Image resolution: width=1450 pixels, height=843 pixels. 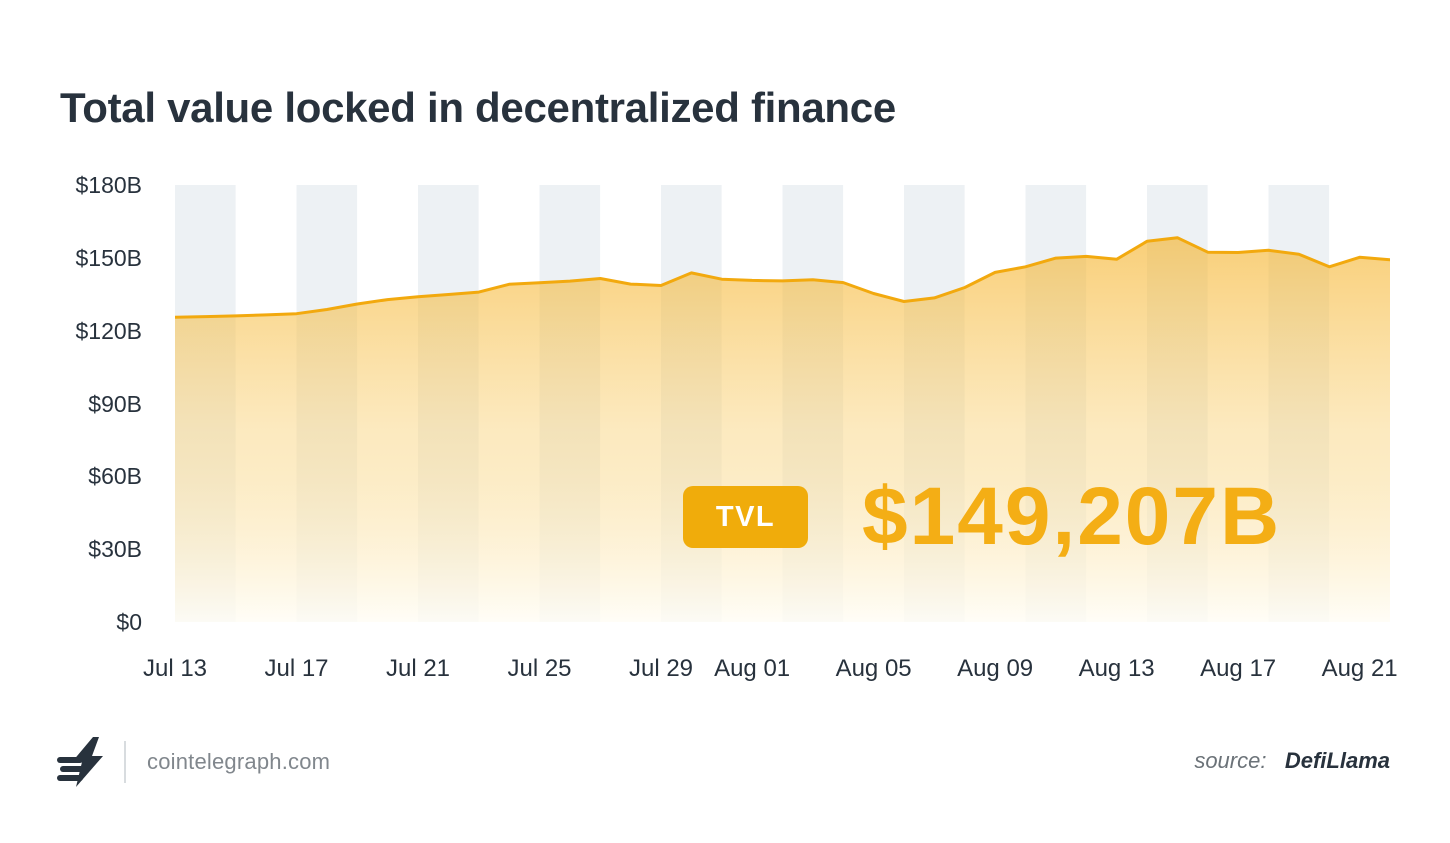 I want to click on cointelegraph-logo-icon, so click(x=80, y=762).